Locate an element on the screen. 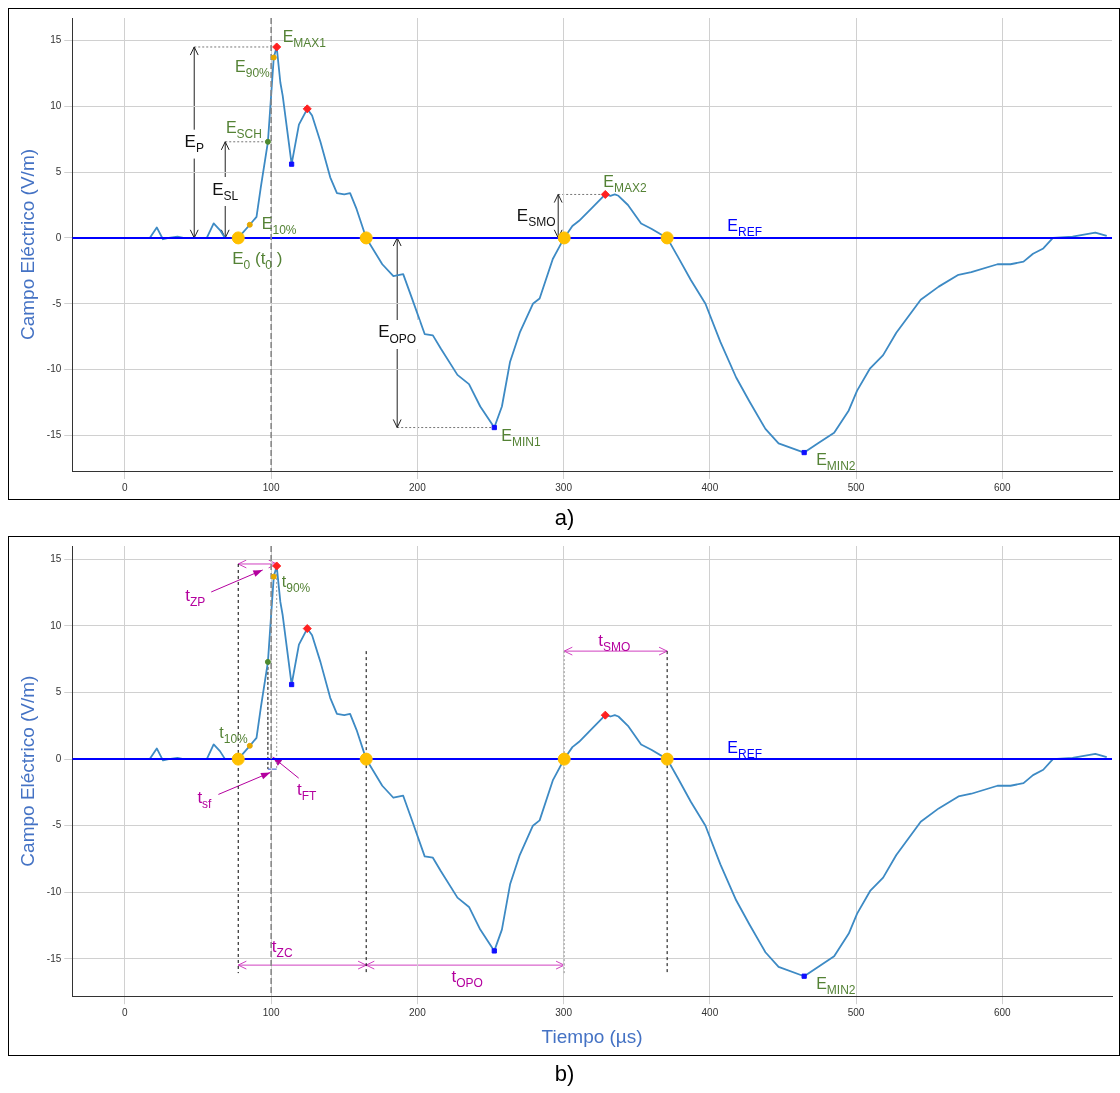  text: a) is located at coordinates (564, 518).